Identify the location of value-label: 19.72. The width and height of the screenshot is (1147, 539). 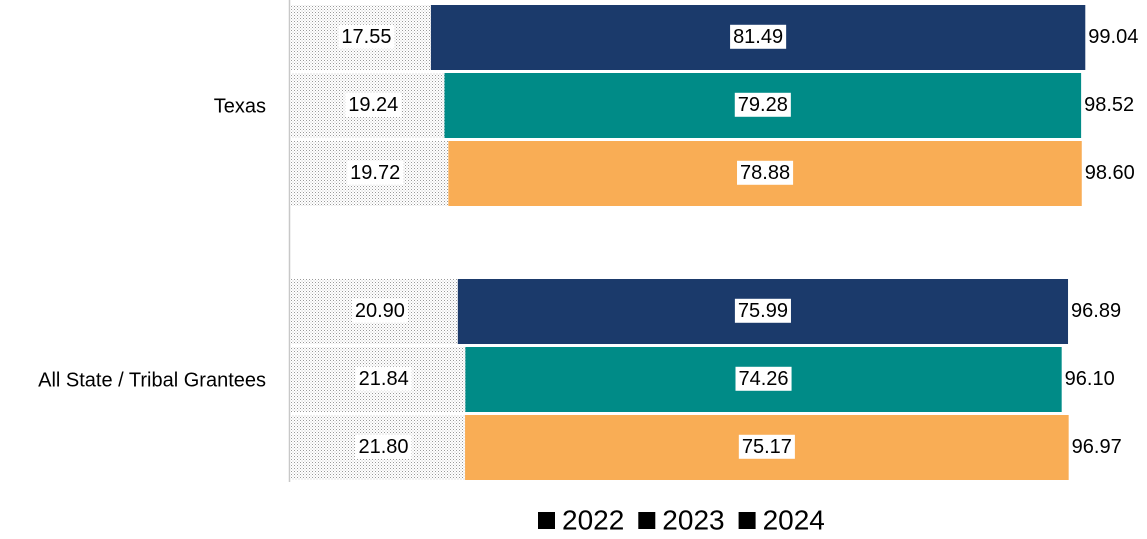
(375, 173).